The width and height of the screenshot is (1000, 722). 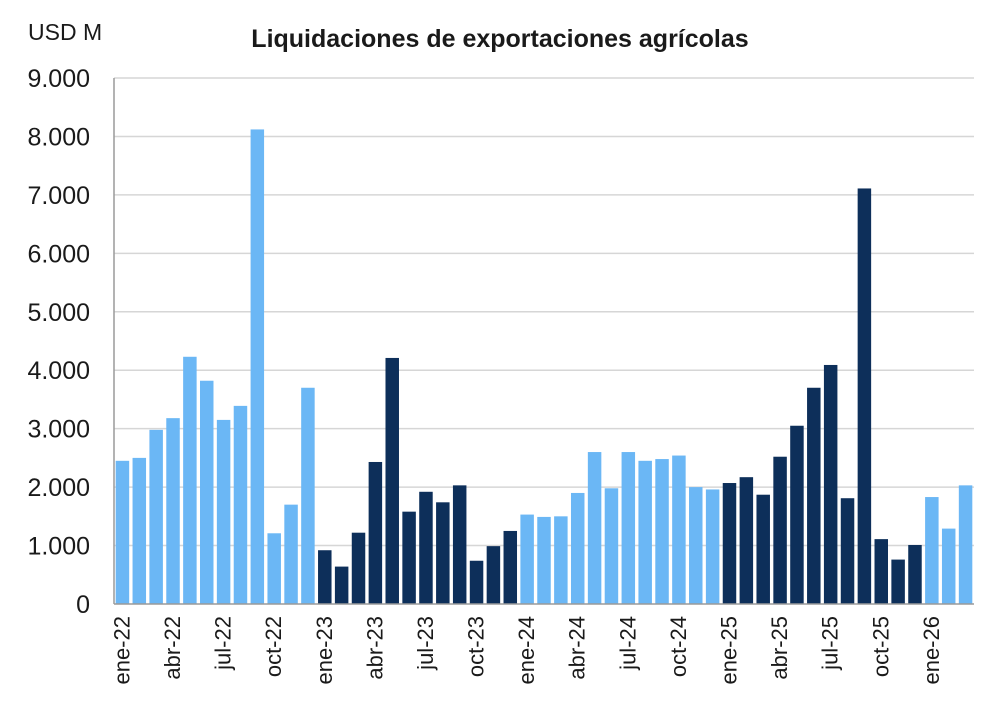 What do you see at coordinates (948, 566) in the screenshot?
I see `bar-feb-26: feb-26` at bounding box center [948, 566].